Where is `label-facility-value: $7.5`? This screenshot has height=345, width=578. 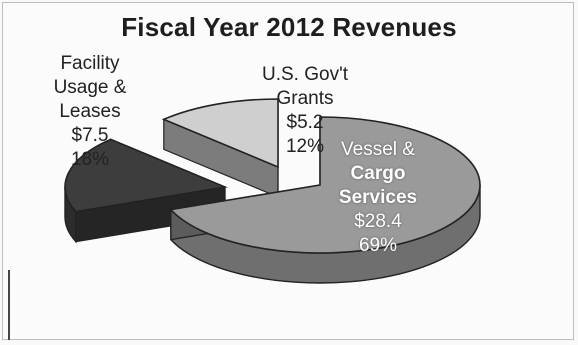
label-facility-value: $7.5 is located at coordinates (90, 135).